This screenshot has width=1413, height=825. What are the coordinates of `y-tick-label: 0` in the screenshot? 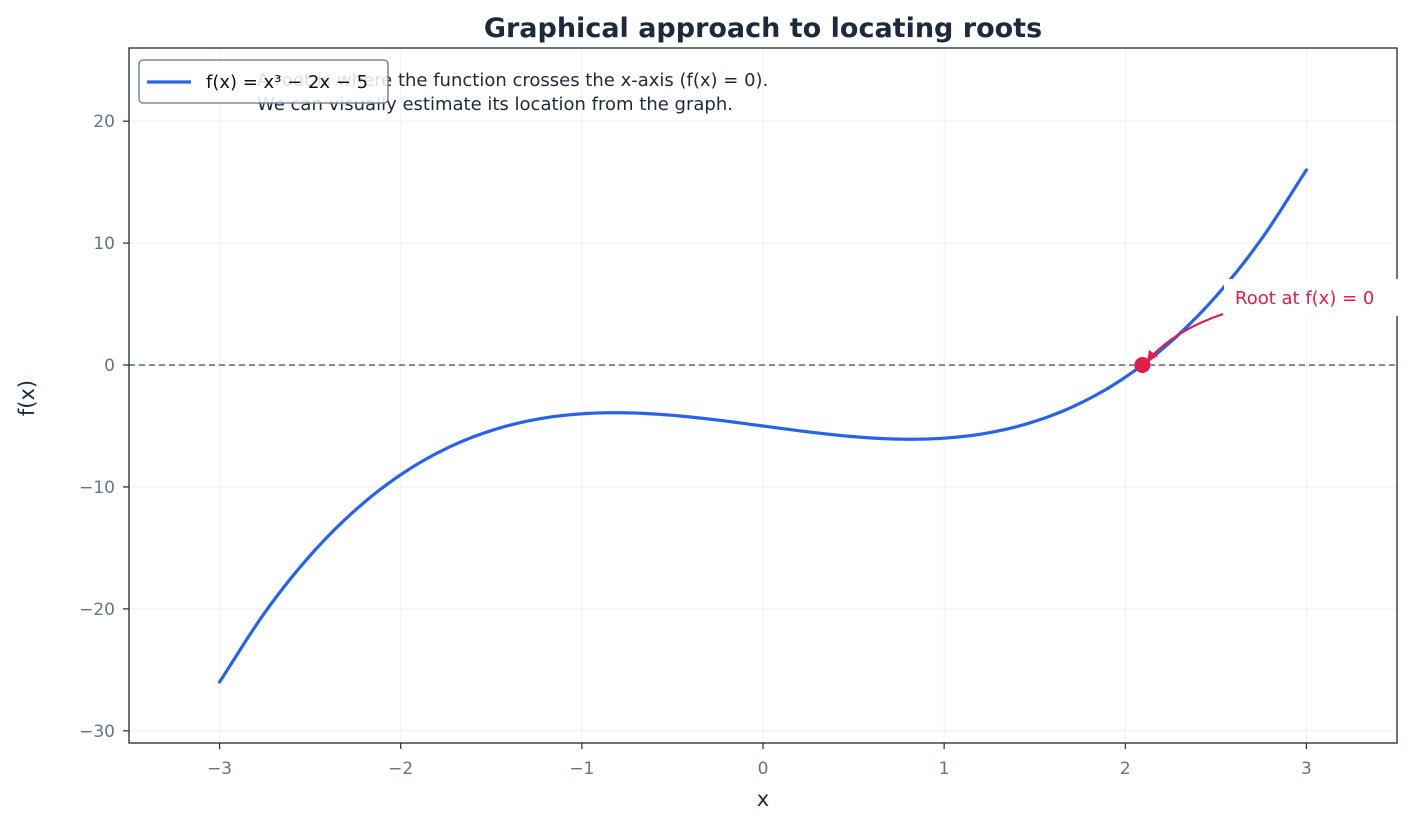 It's located at (109, 366).